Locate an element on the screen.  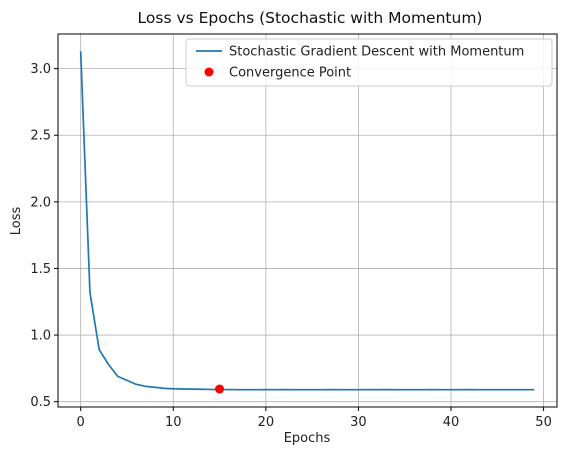
x-axis-label: Epochs is located at coordinates (307, 438).